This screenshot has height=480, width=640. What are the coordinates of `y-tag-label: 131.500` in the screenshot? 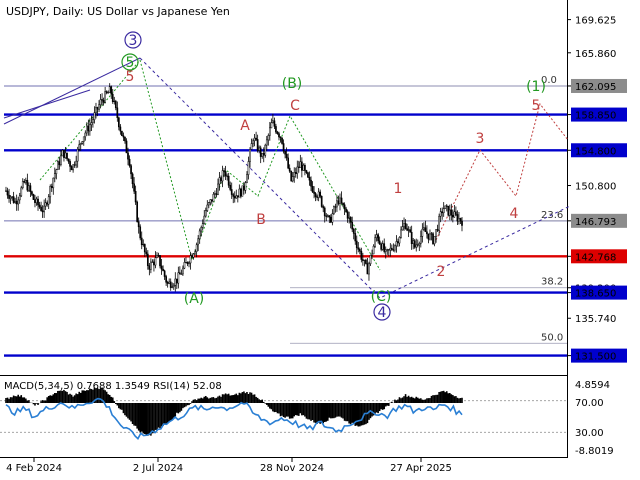 It's located at (595, 357).